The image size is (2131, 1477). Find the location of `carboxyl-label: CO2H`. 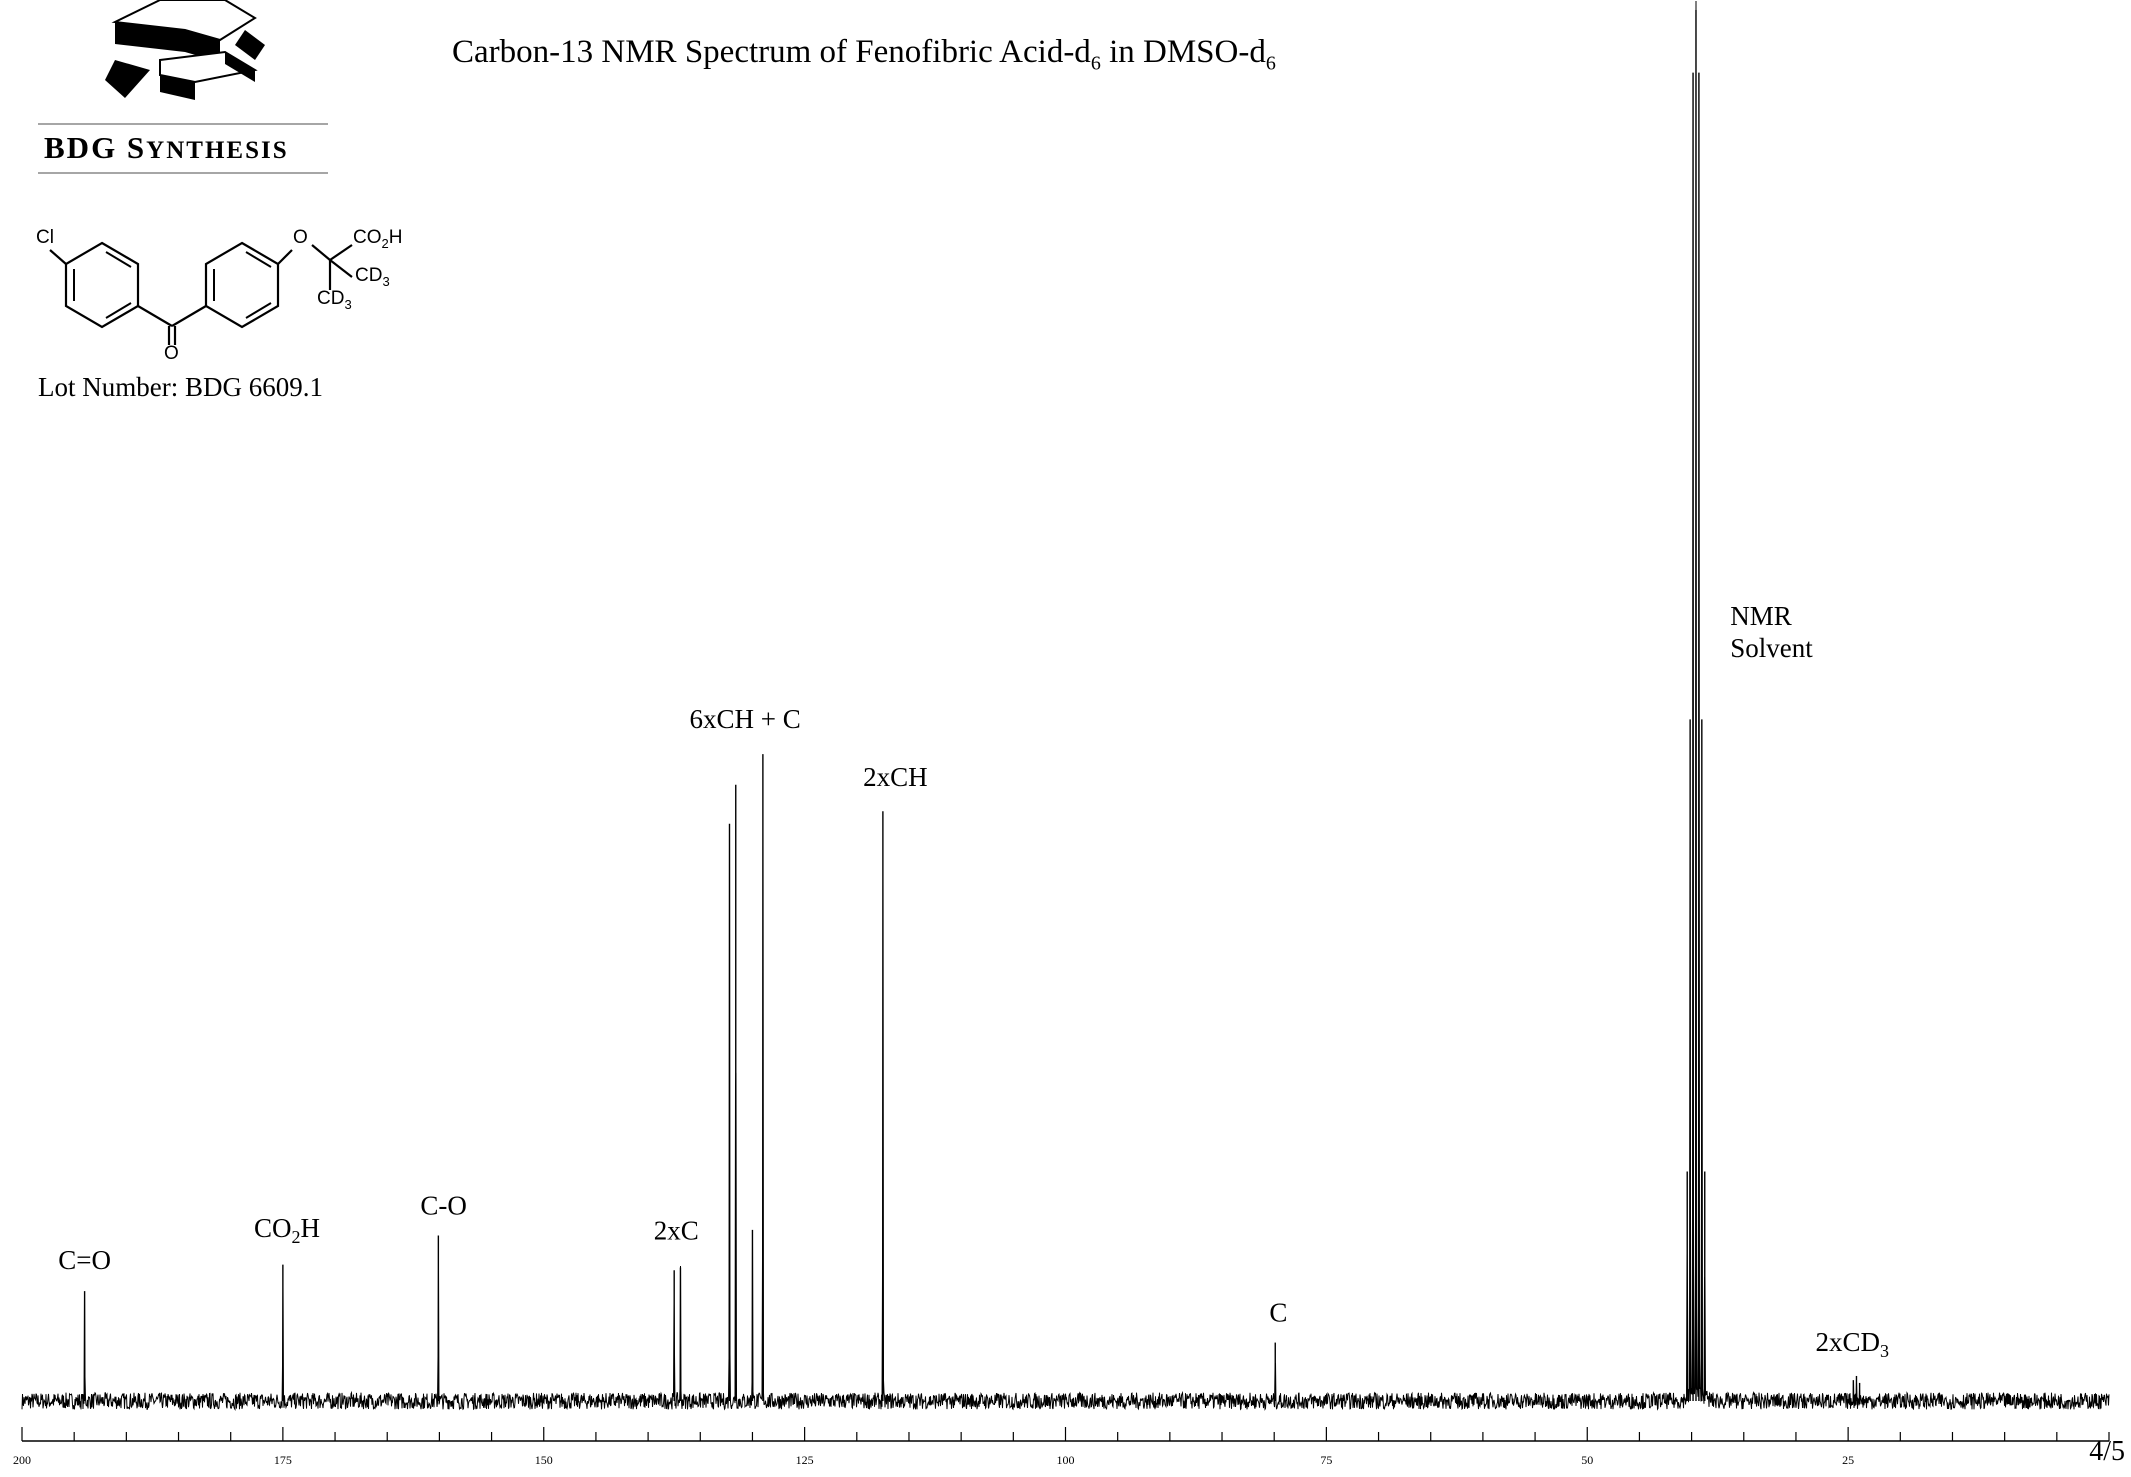

carboxyl-label: CO2H is located at coordinates (378, 239).